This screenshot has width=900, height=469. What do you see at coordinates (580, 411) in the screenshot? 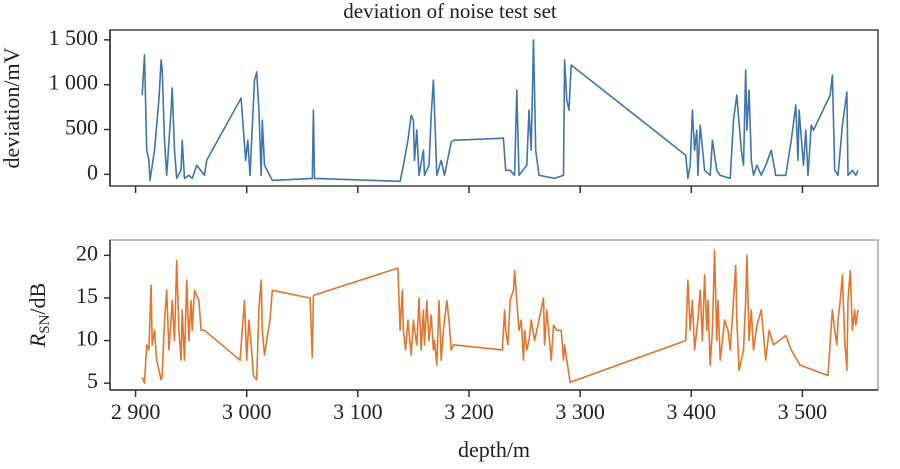
I see `x-tick-label: 3 300` at bounding box center [580, 411].